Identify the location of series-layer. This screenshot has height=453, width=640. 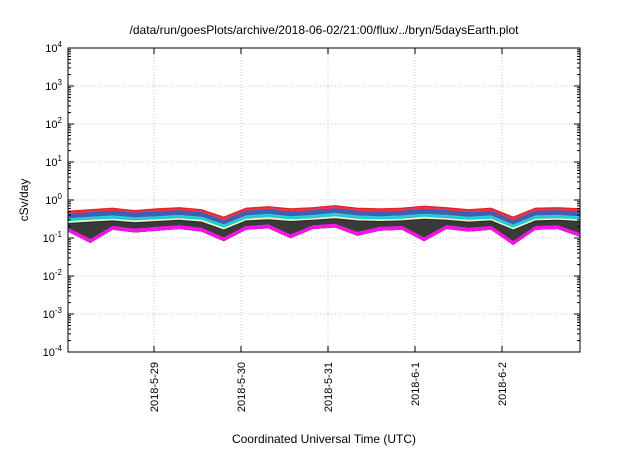
(324, 225).